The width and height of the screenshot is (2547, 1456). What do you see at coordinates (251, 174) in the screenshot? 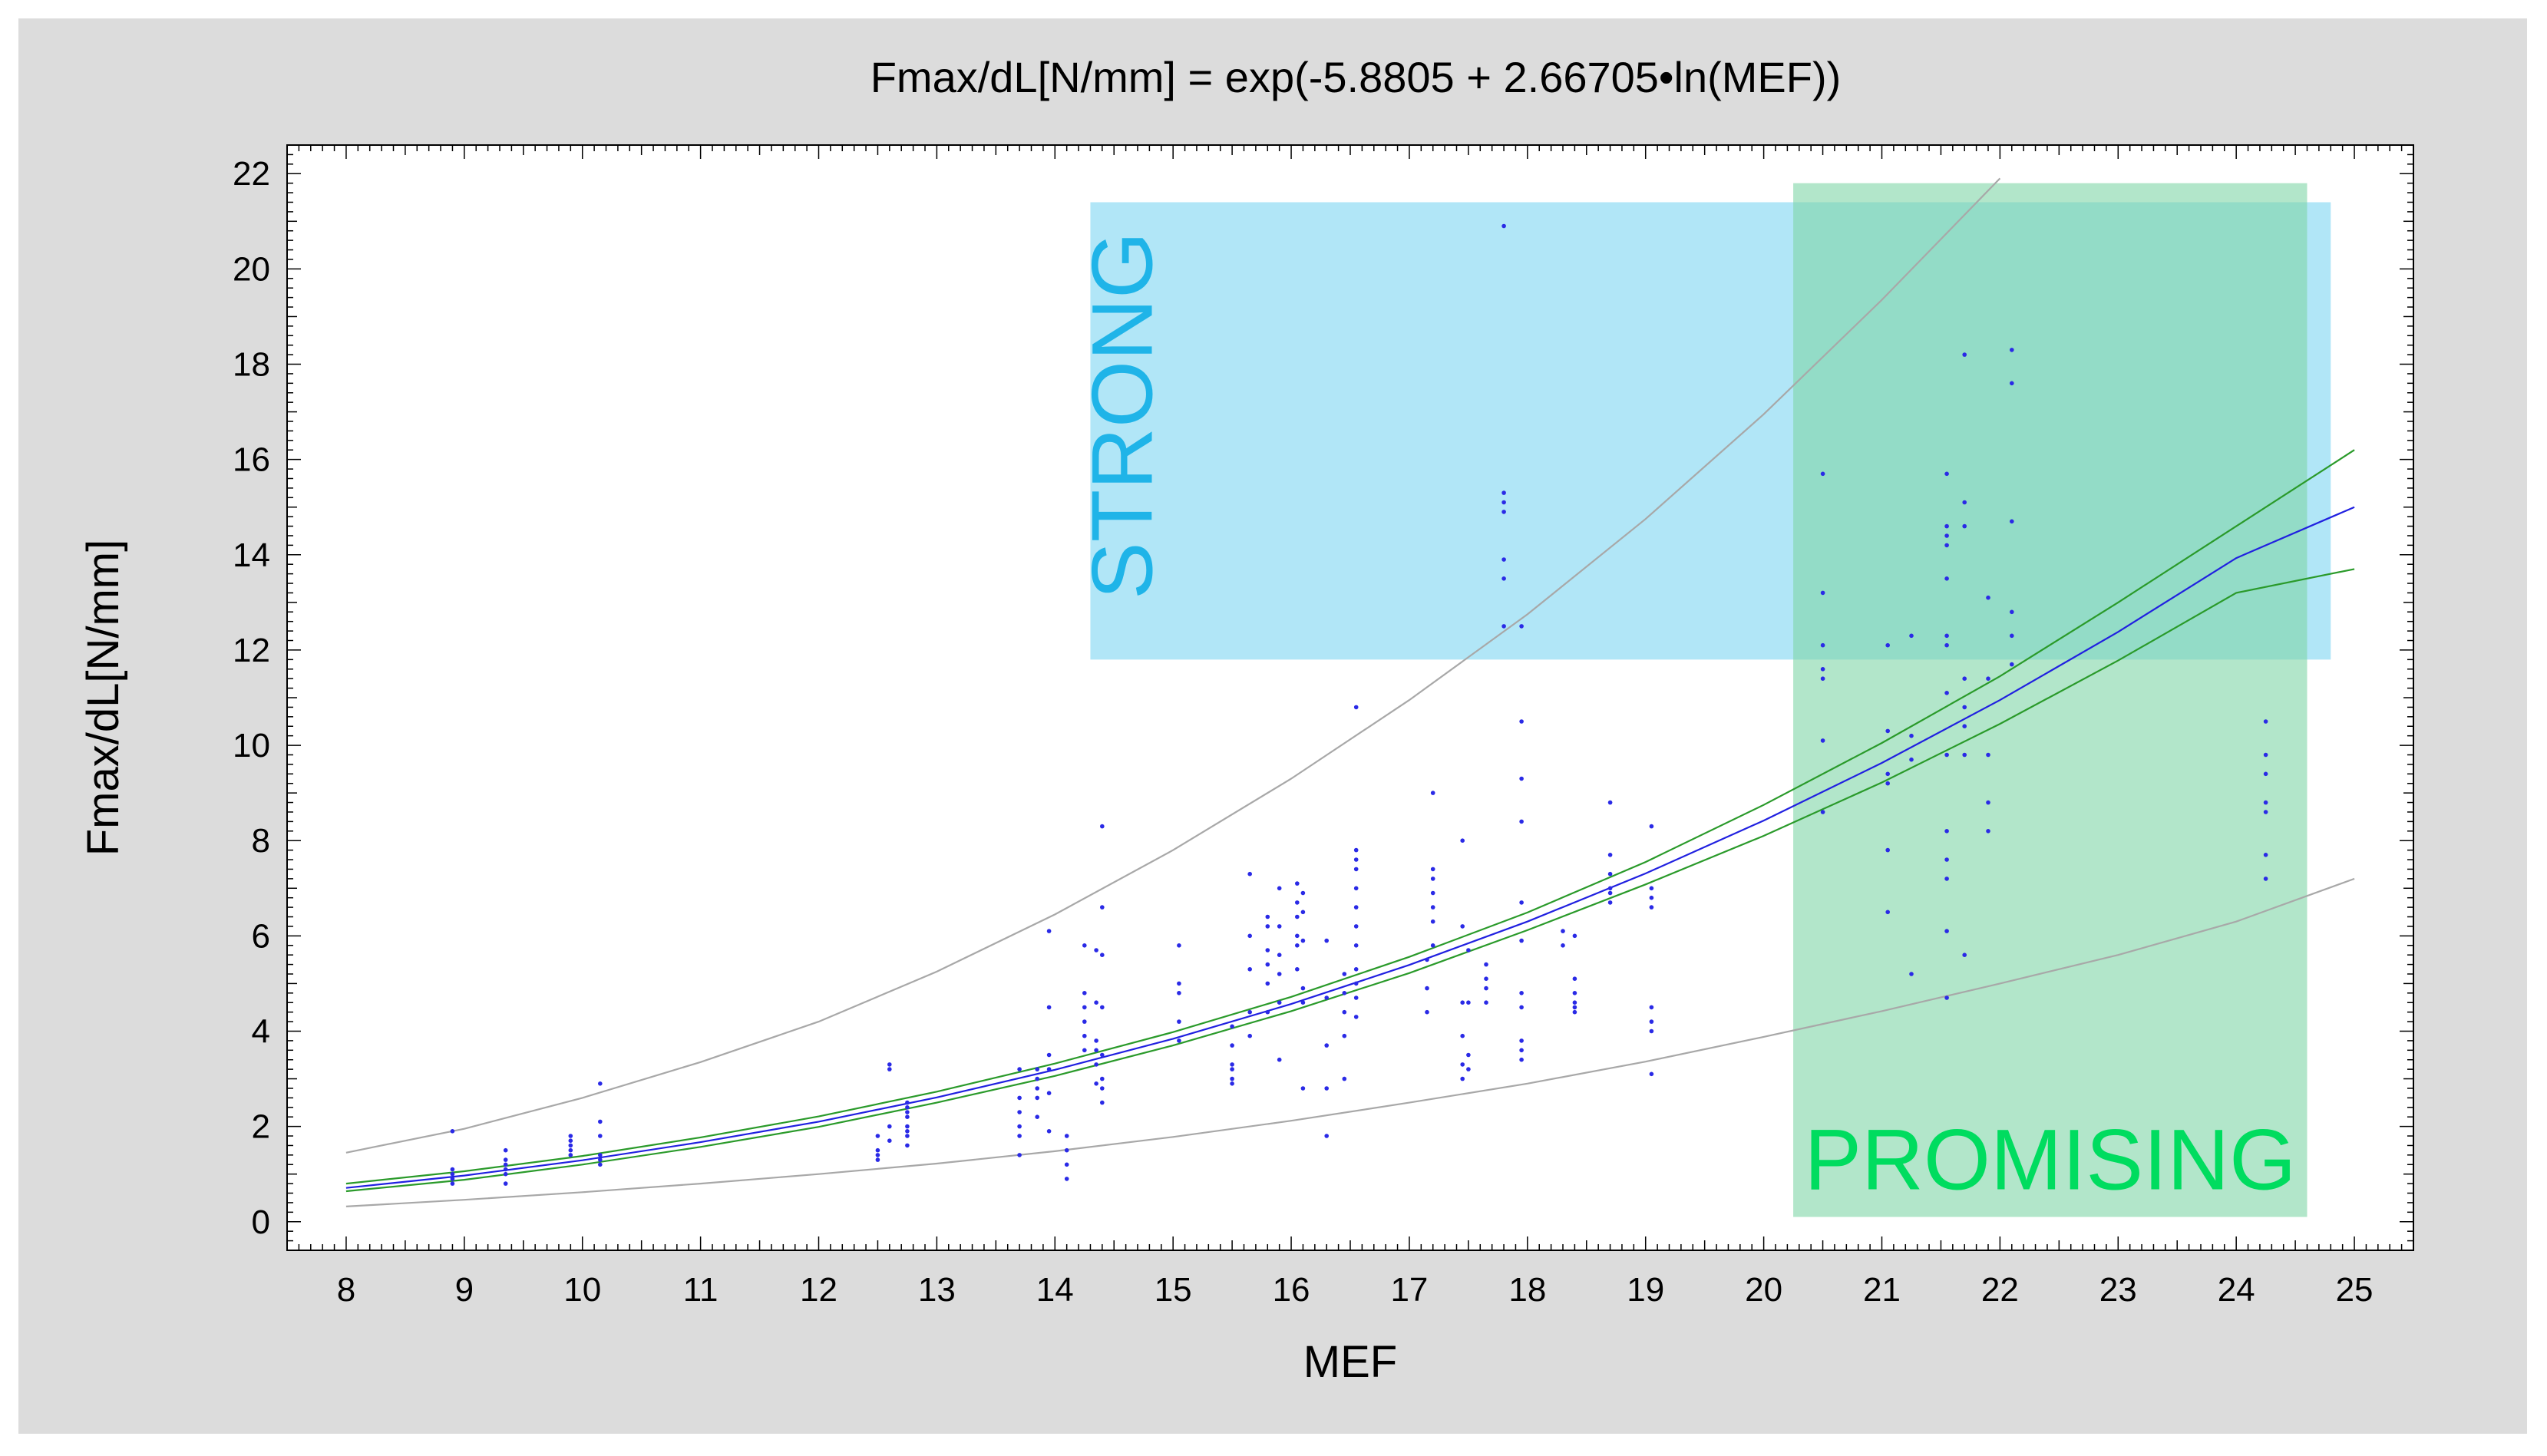
I see `y-tick-label: 22` at bounding box center [251, 174].